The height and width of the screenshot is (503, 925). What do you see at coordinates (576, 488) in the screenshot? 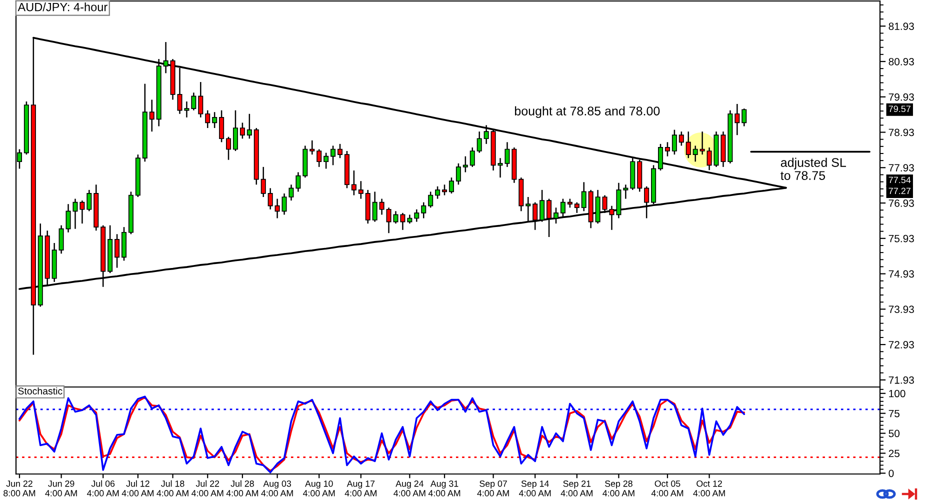
I see `x-tick-label: Sep 21 4:00 AM` at bounding box center [576, 488].